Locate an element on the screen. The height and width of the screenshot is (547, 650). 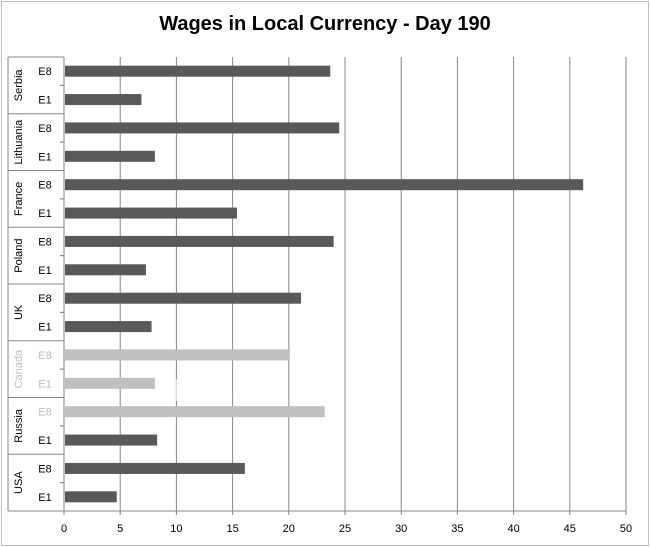
bar-uk-e8 is located at coordinates (183, 298).